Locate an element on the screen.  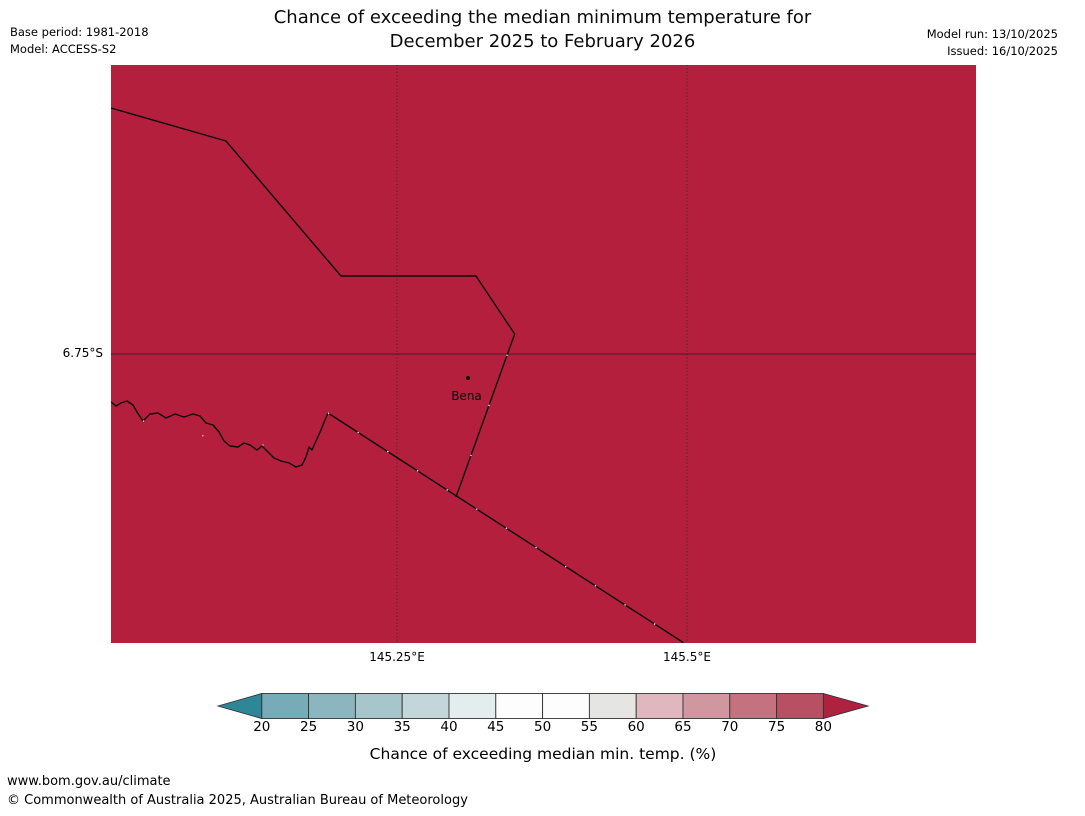
colorbar is located at coordinates (543, 706).